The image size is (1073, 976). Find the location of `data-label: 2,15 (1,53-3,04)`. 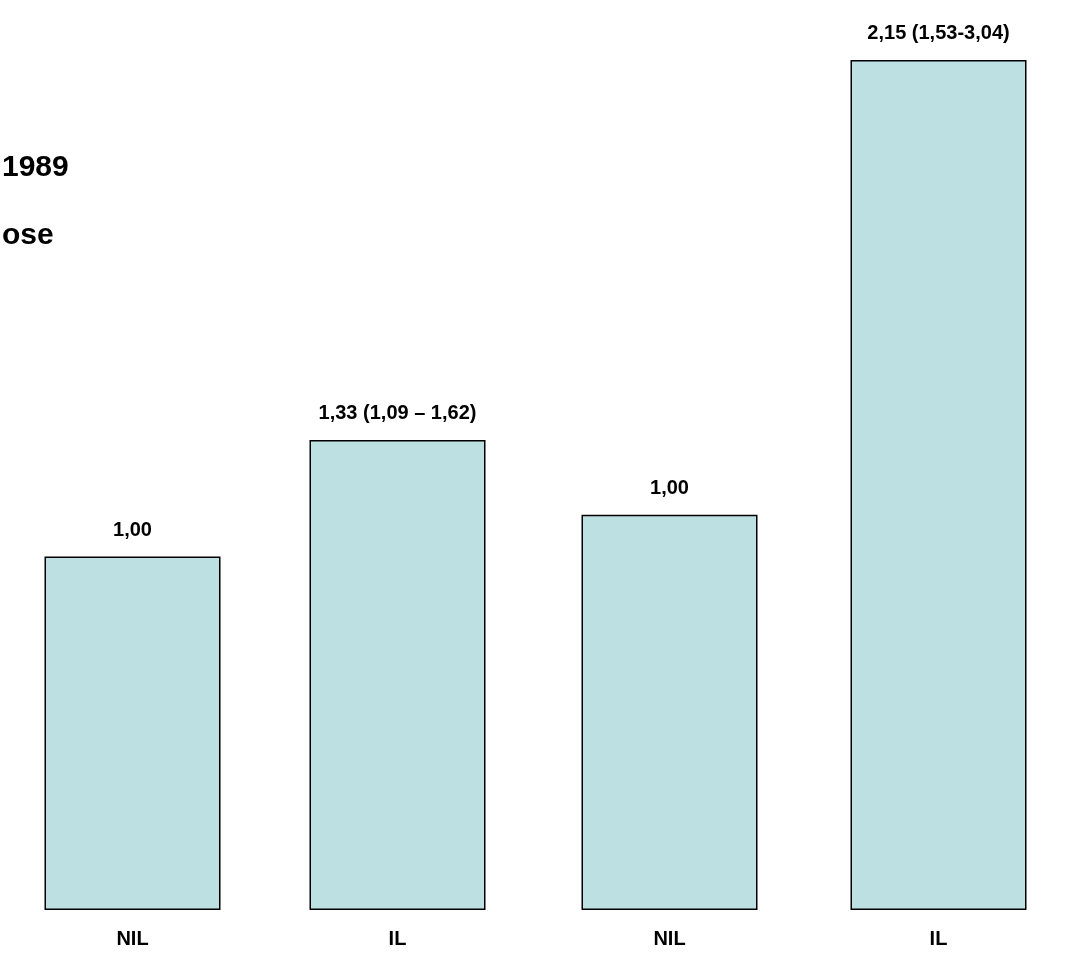

data-label: 2,15 (1,53-3,04) is located at coordinates (938, 32).